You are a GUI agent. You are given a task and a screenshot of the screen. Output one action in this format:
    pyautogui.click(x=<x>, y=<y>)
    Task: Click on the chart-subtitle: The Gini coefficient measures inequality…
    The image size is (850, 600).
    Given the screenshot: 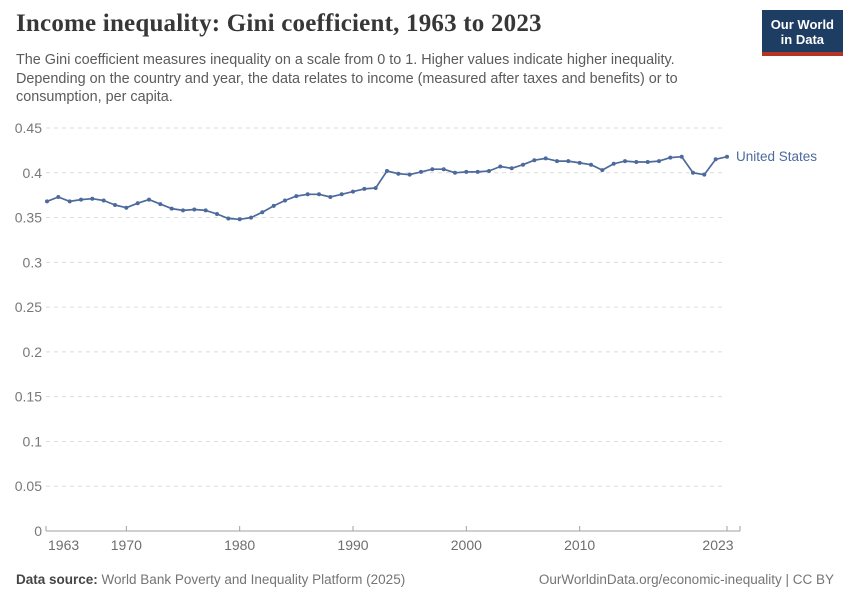 What is the action you would take?
    pyautogui.click(x=347, y=78)
    